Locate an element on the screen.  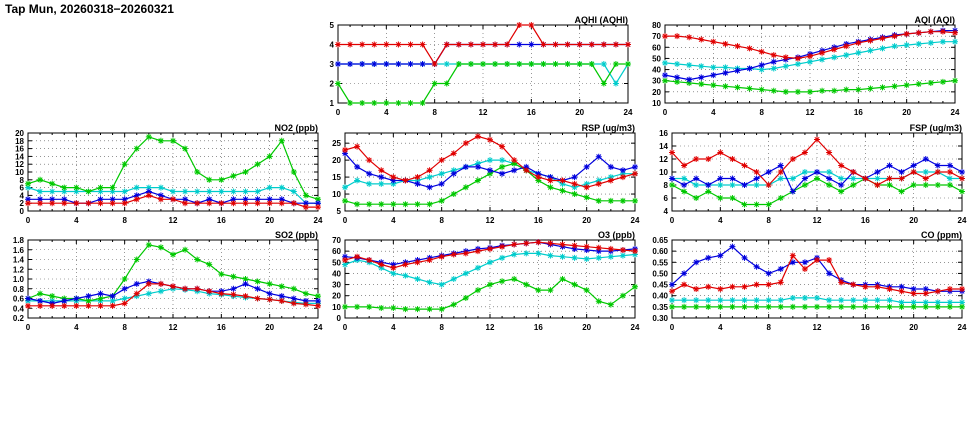
y-tick-label: 1.4 is located at coordinates (19, 260).